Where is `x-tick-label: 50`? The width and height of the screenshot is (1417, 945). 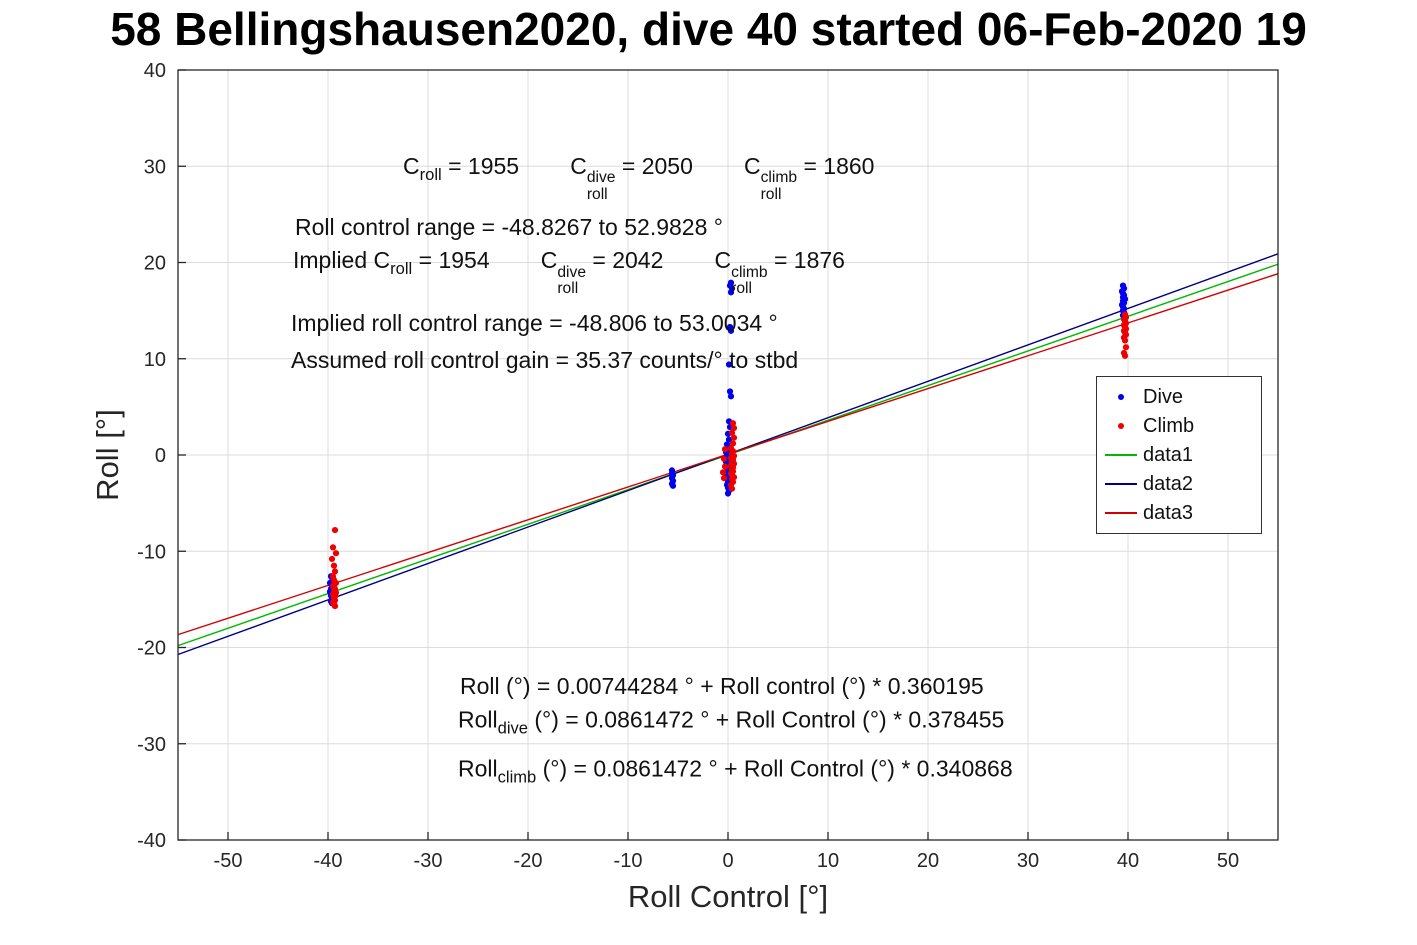
x-tick-label: 50 is located at coordinates (1228, 861).